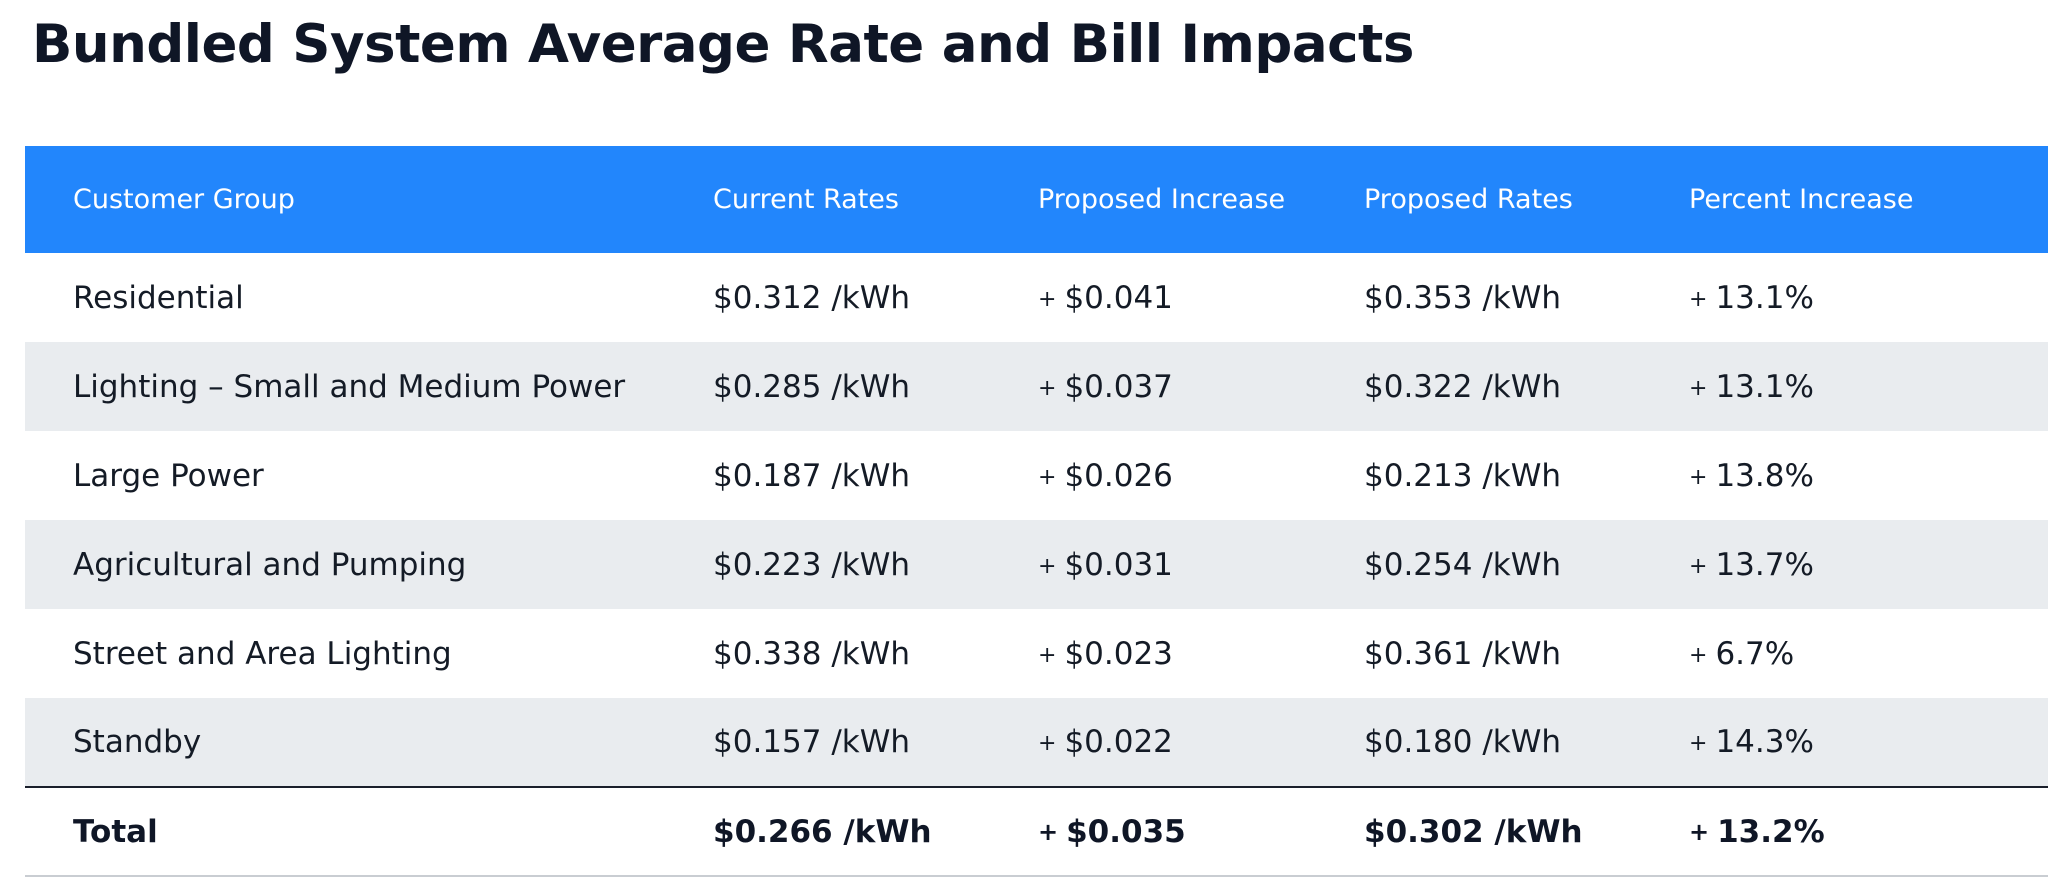 The height and width of the screenshot is (879, 2048). I want to click on proposed-rate-cell: $0.254 /kWh, so click(1463, 564).